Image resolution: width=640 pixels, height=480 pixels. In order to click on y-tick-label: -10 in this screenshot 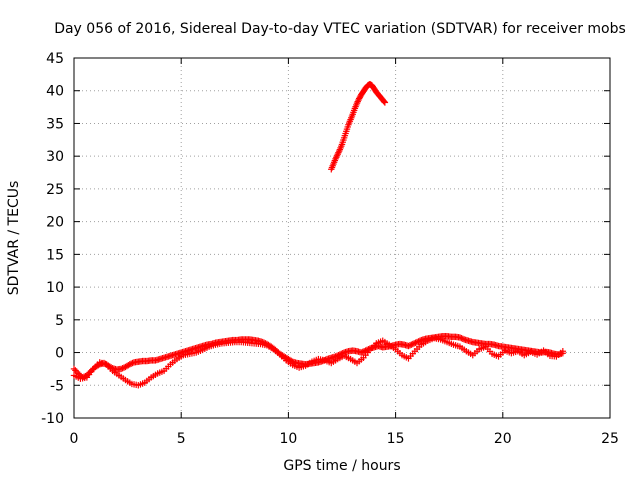, I will do `click(52, 419)`.